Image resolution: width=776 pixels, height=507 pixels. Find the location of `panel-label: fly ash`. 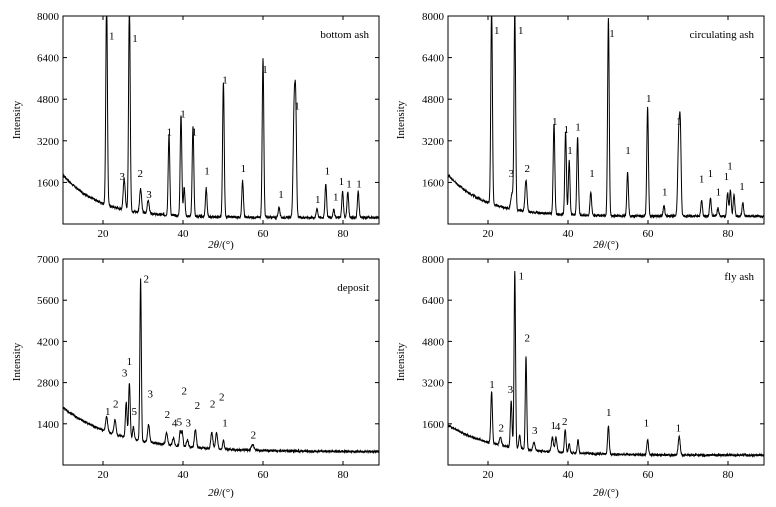

panel-label: fly ash is located at coordinates (739, 277).